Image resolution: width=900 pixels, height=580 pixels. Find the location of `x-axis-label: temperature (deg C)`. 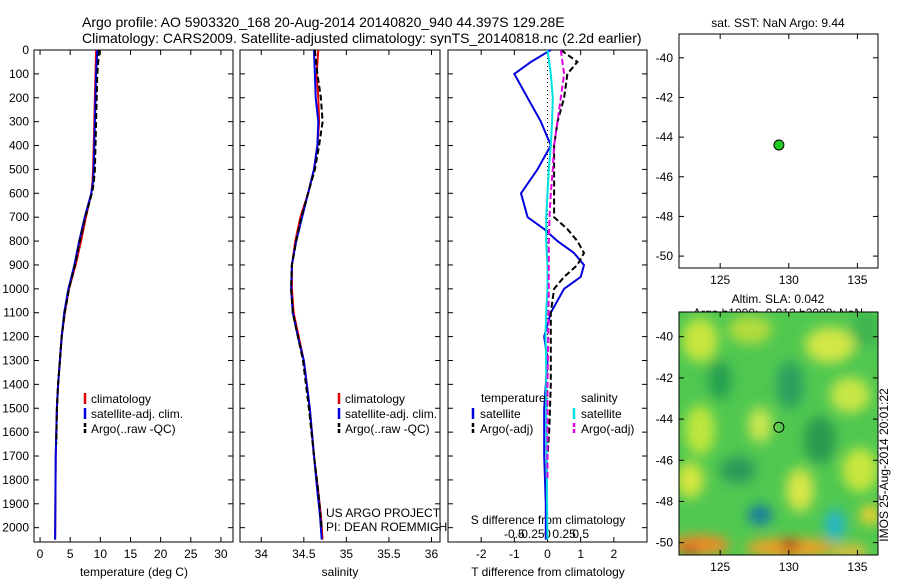

x-axis-label: temperature (deg C) is located at coordinates (134, 572).